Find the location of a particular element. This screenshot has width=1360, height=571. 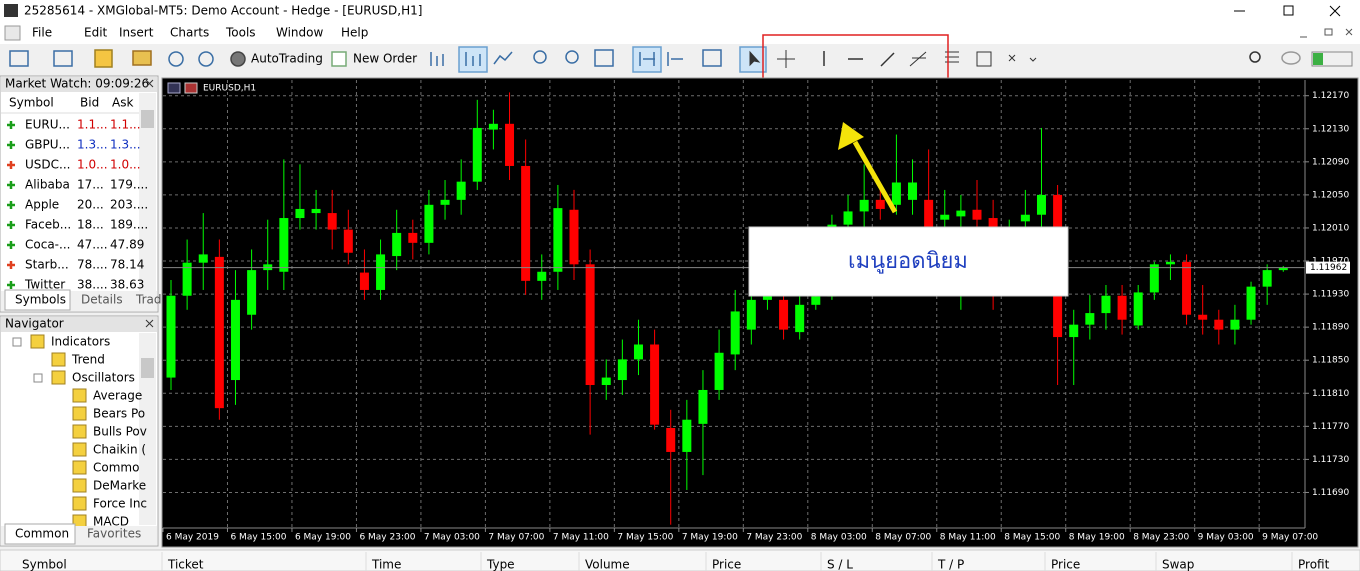

new-order-icon is located at coordinates (339, 59).